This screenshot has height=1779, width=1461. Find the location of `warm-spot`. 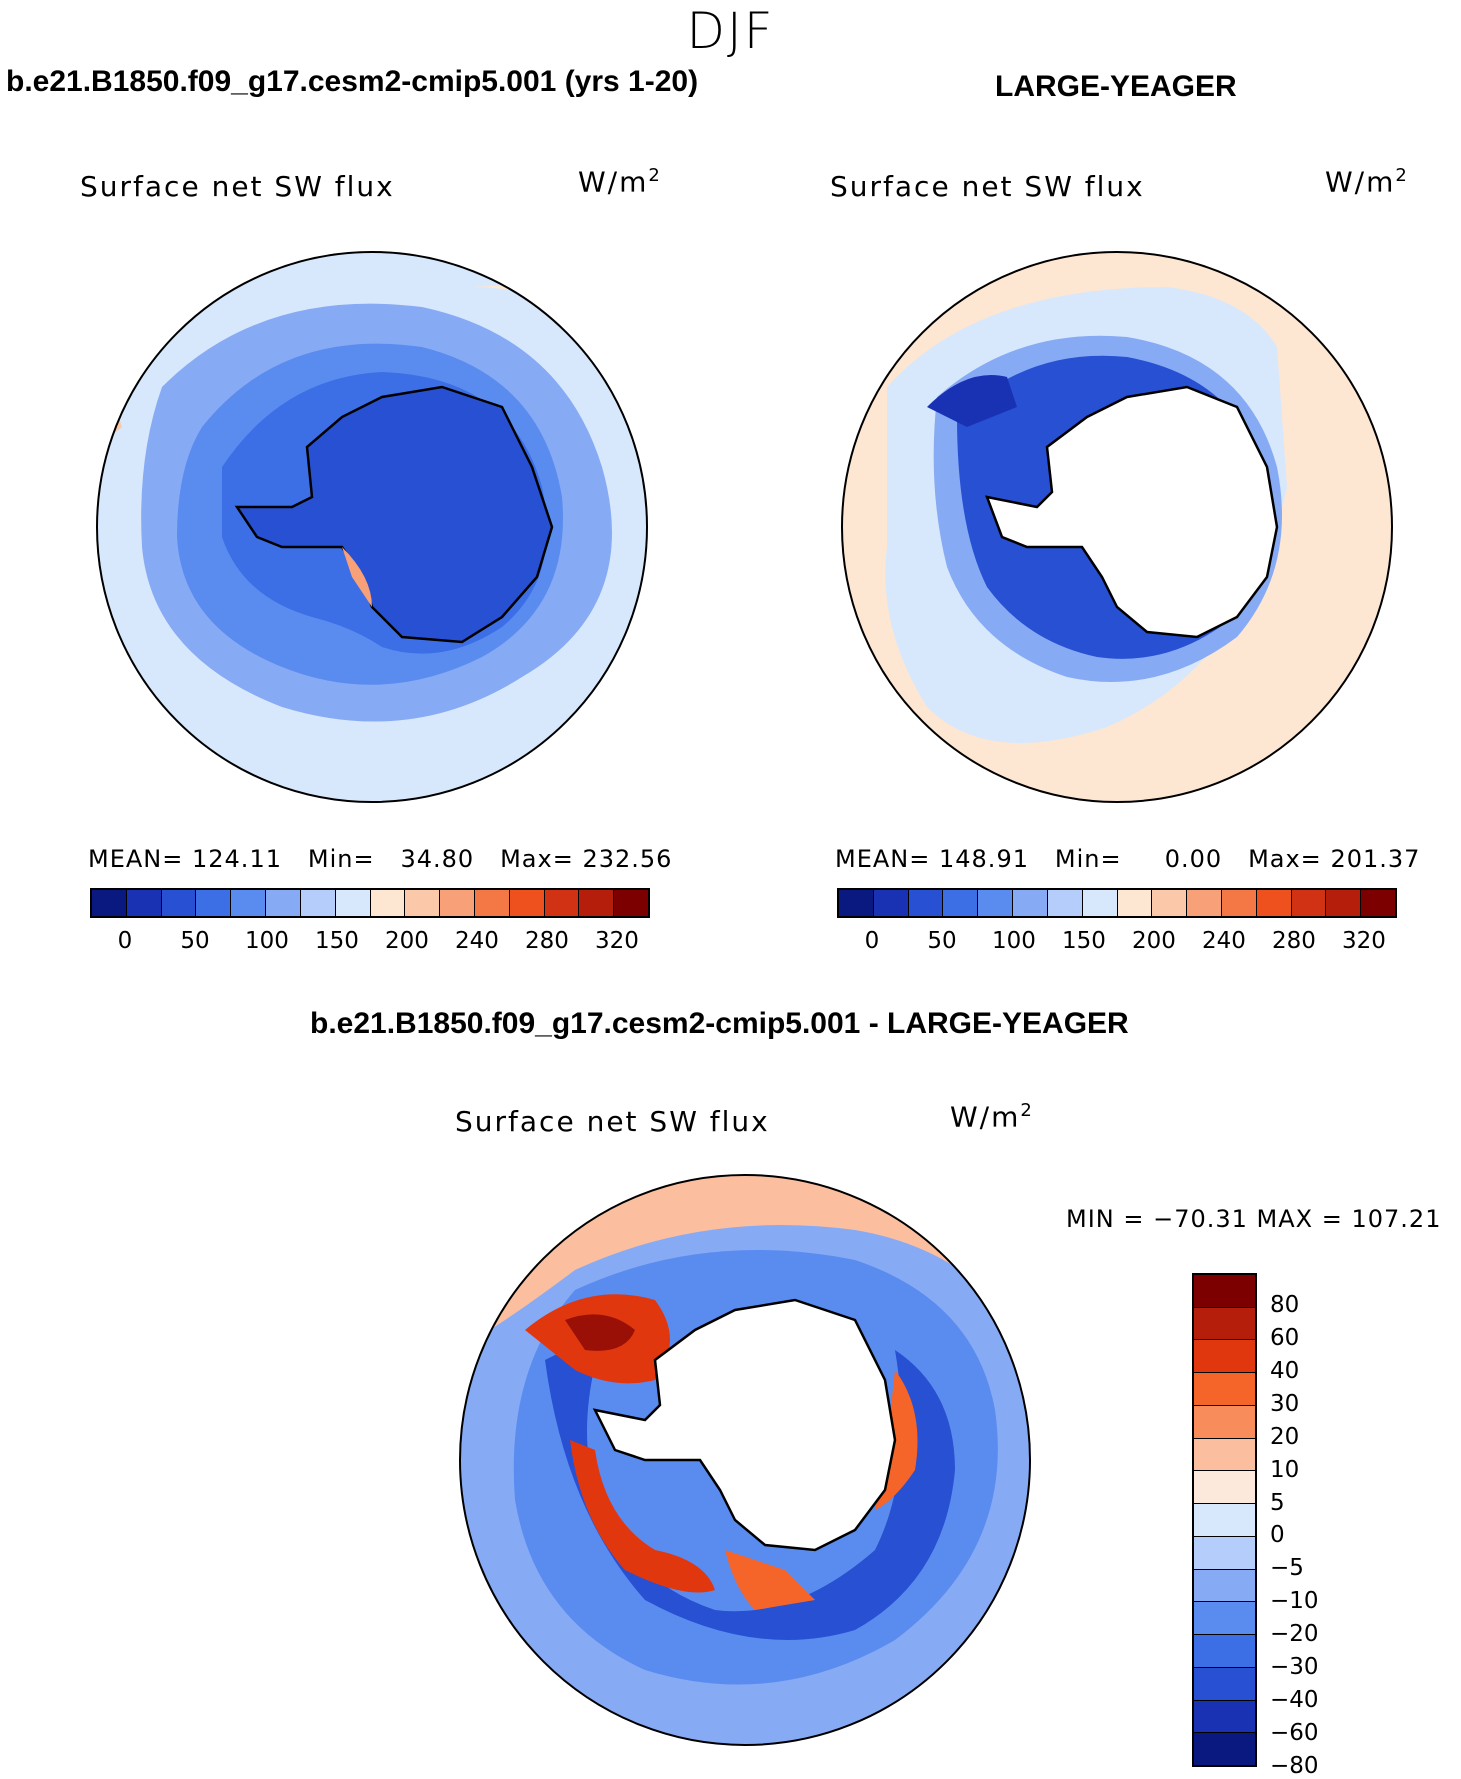

warm-spot is located at coordinates (357, 577).